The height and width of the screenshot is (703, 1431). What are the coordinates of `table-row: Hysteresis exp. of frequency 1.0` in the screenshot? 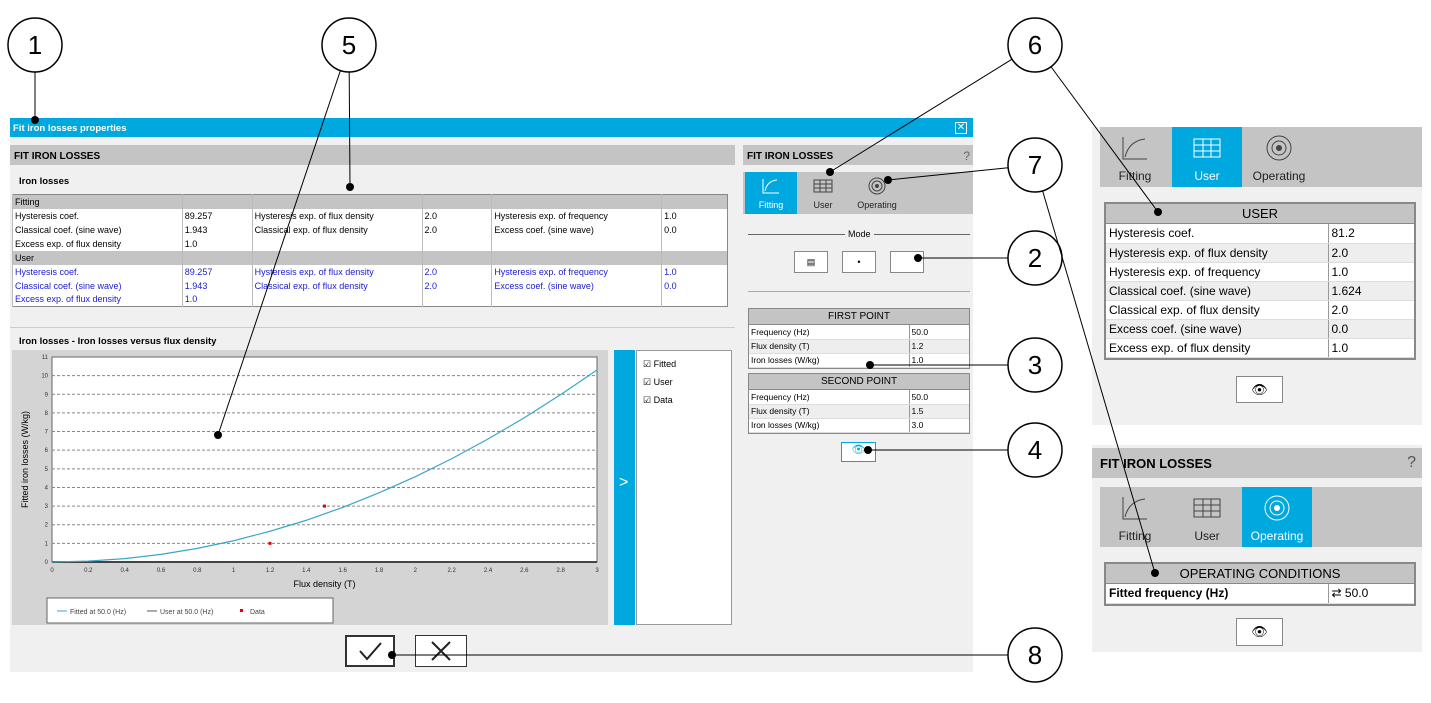 It's located at (1260, 272).